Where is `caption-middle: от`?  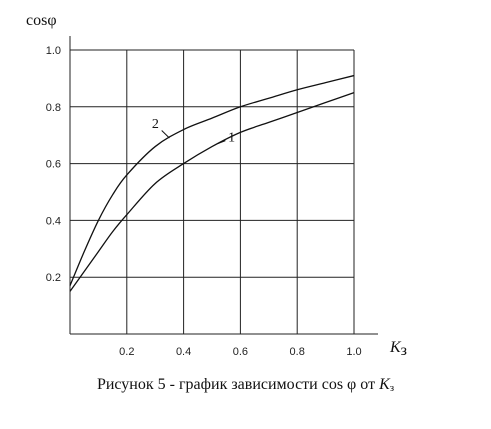
caption-middle: от is located at coordinates (368, 384).